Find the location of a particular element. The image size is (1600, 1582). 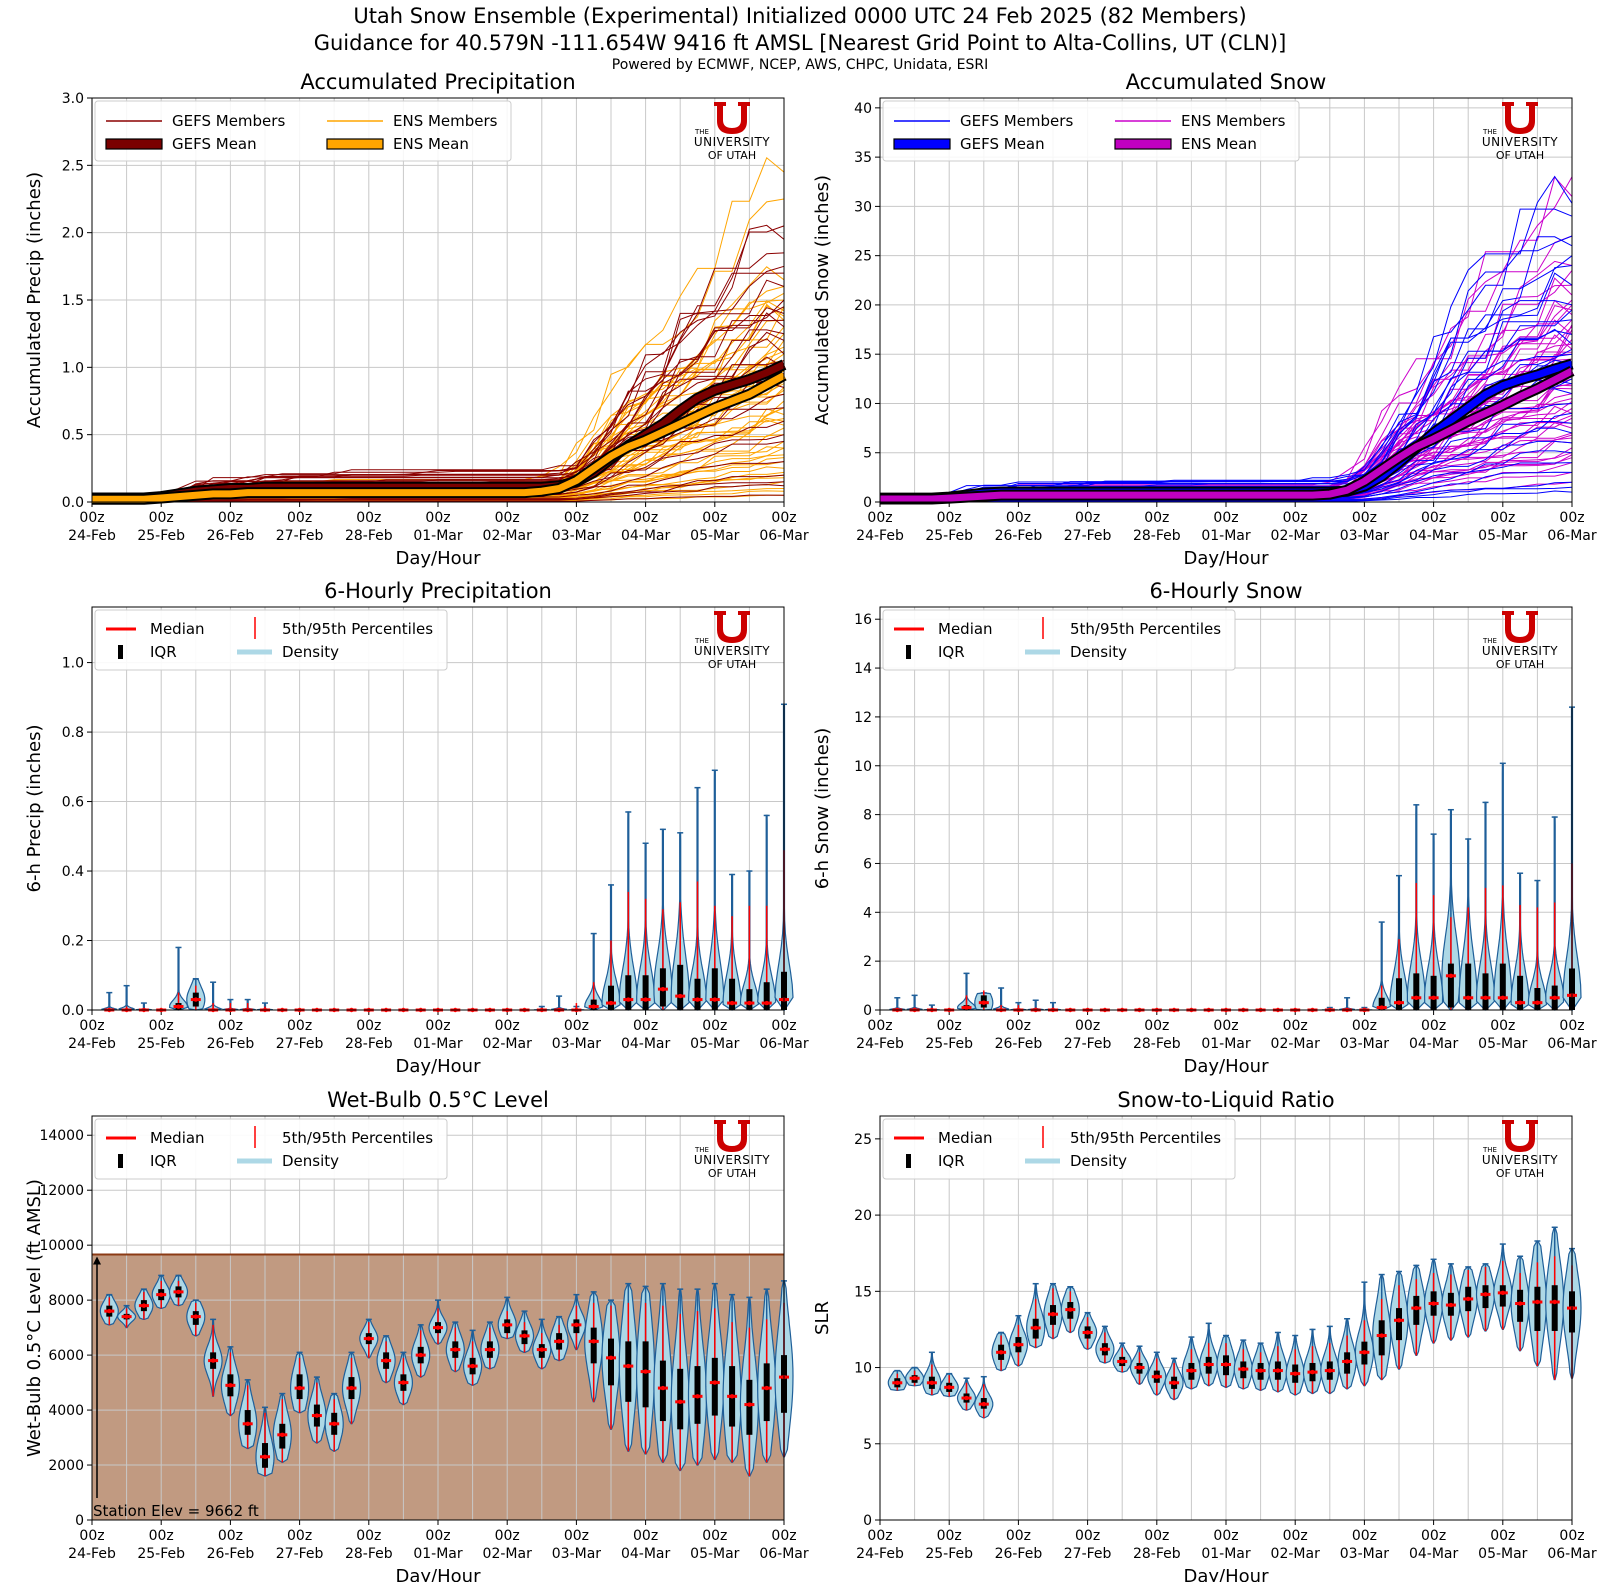

x-tick-date: 25-Feb is located at coordinates (949, 536).